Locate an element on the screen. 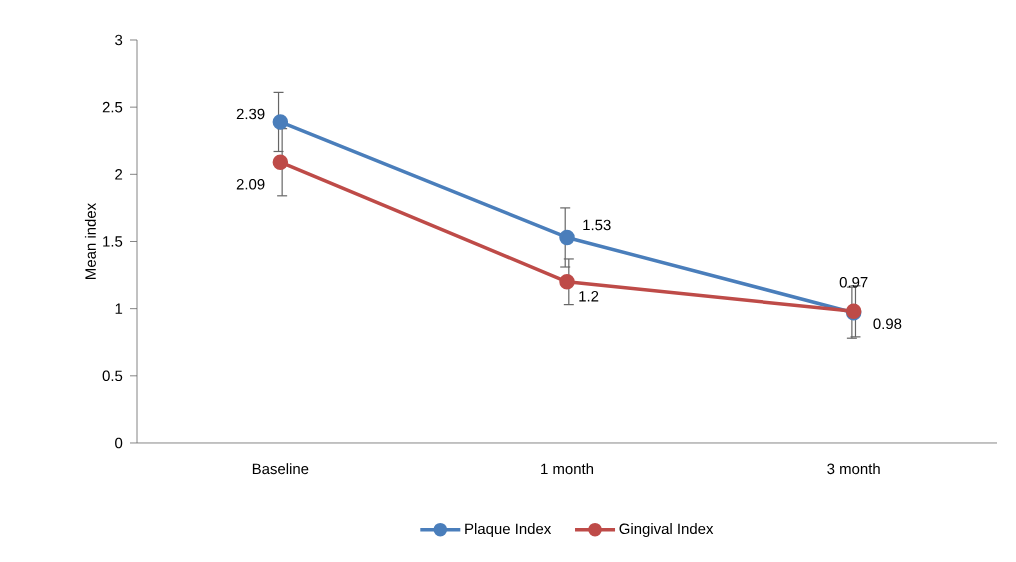 This screenshot has height=562, width=1016. legend-label: Gingival Index is located at coordinates (666, 530).